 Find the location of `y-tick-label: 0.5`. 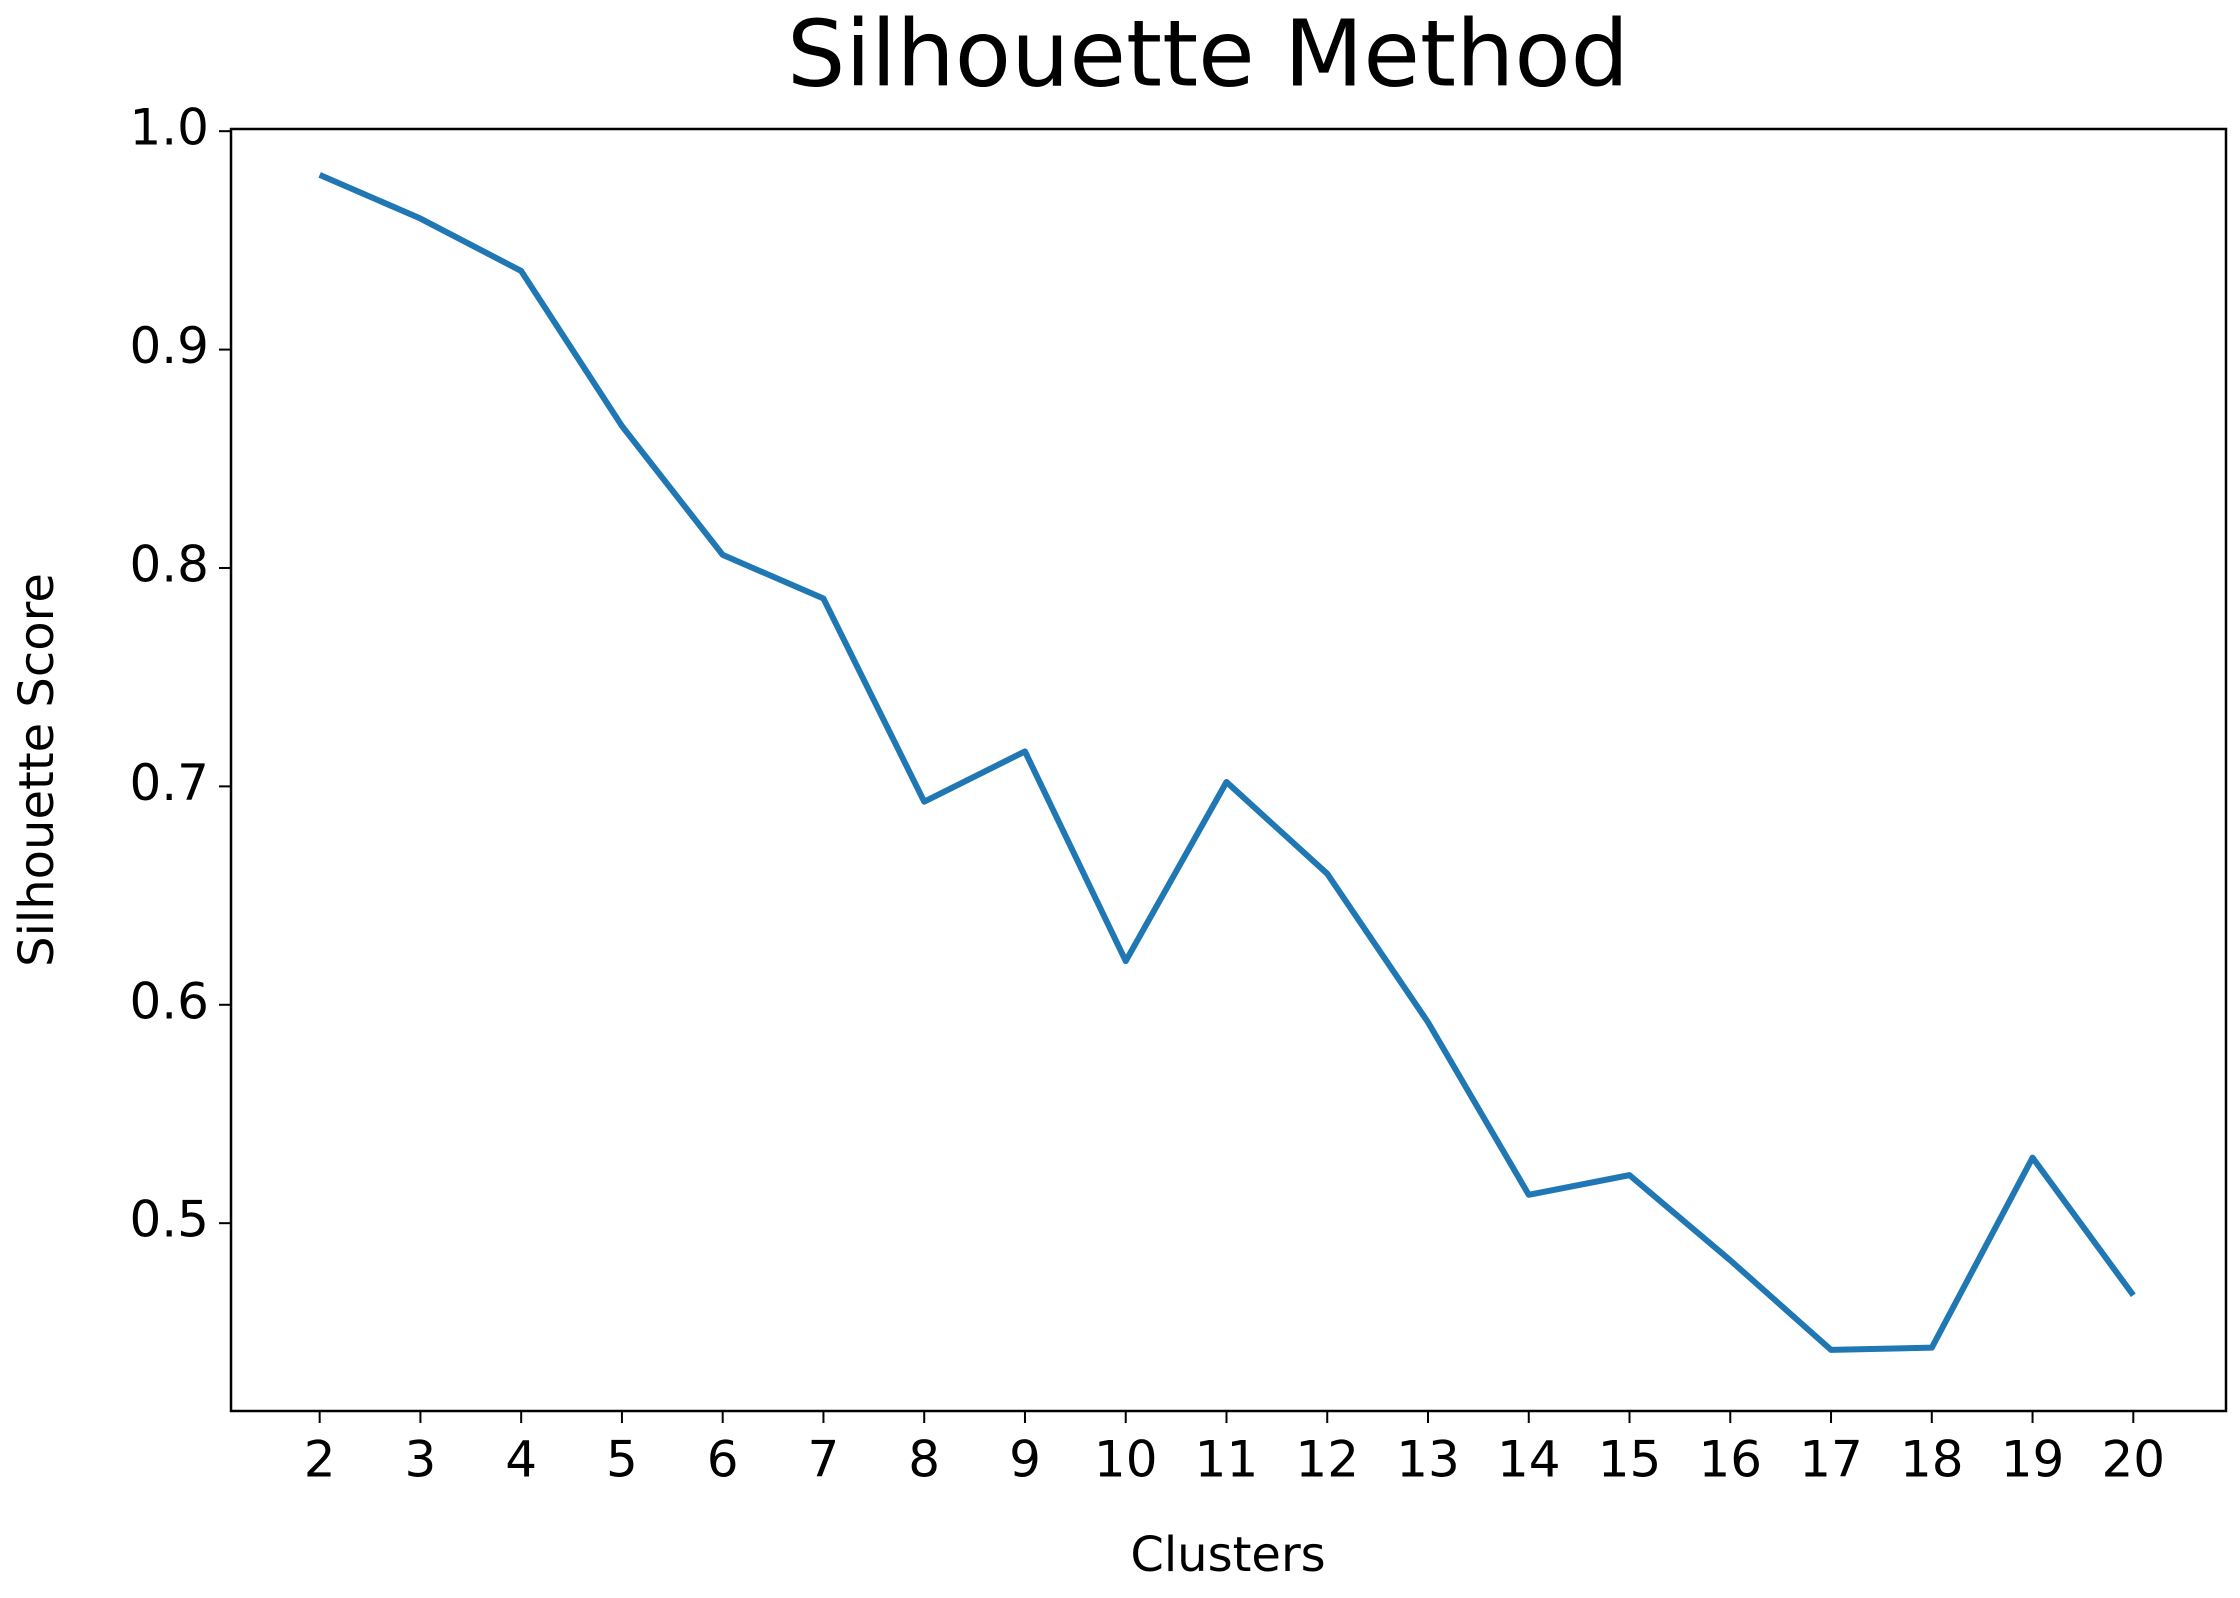

y-tick-label: 0.5 is located at coordinates (169, 1220).